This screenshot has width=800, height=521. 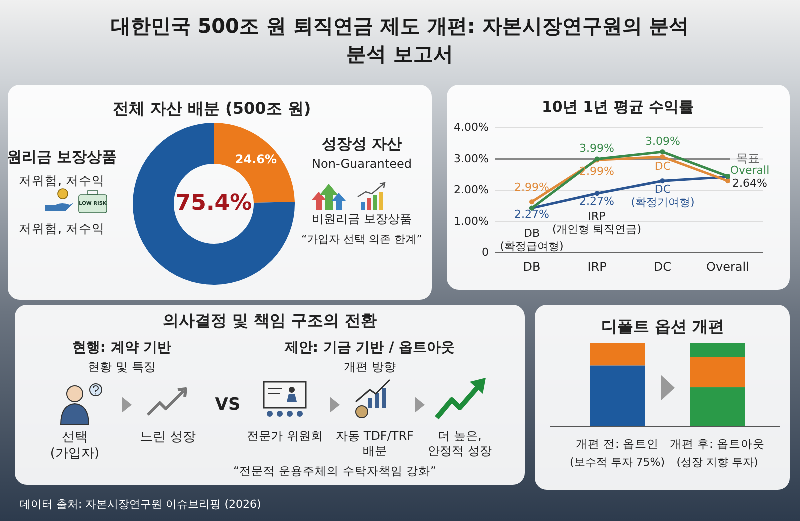 I want to click on x-tick-label: IRP, so click(x=597, y=267).